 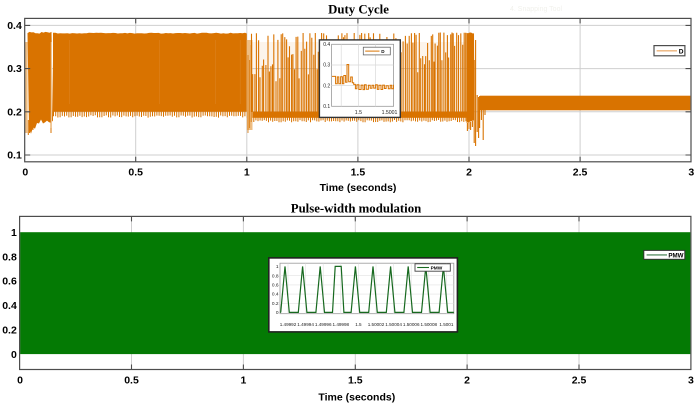 I want to click on svg-text: Duty Cycle, so click(x=358, y=10).